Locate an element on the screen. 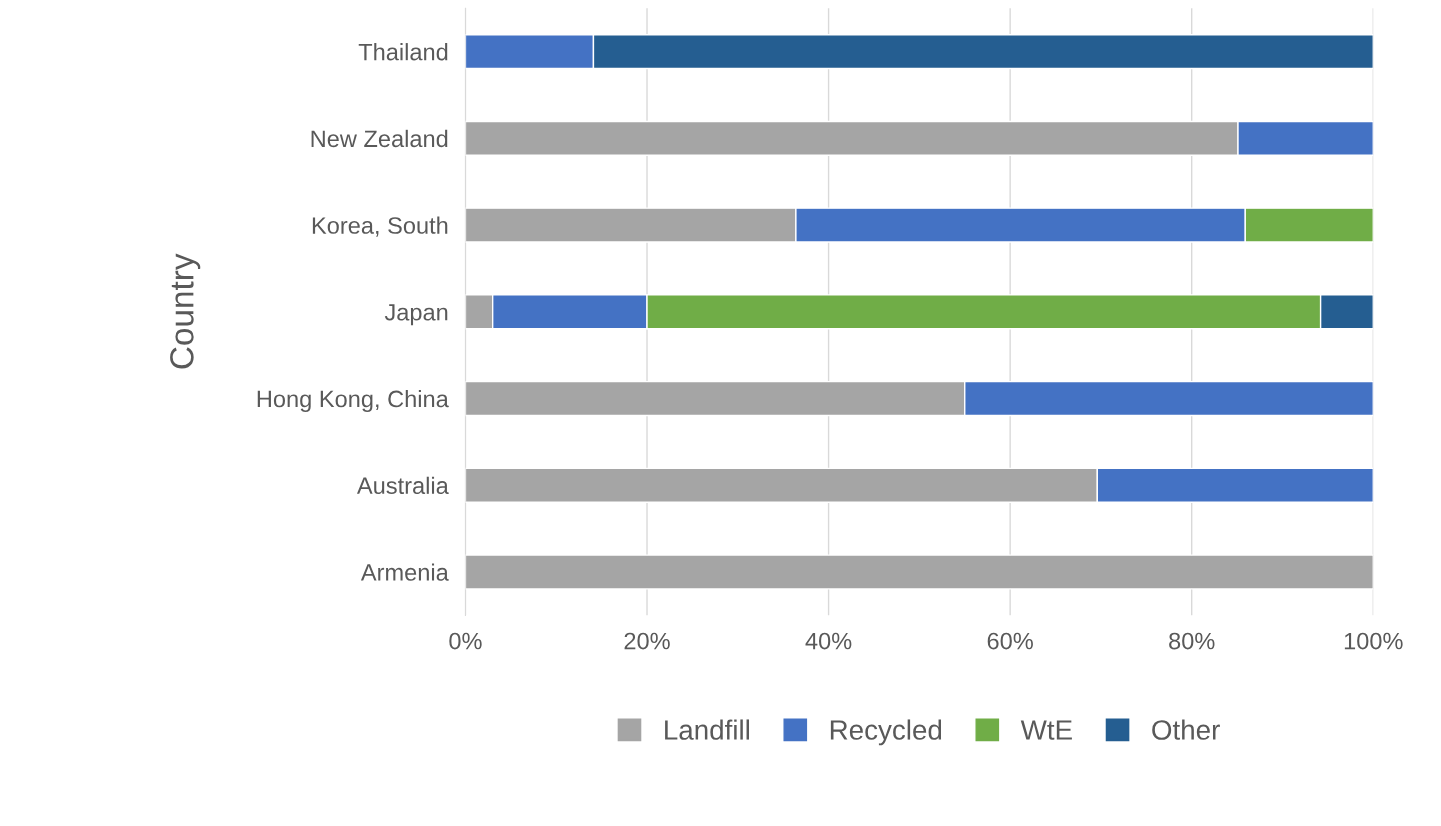  legend-label: Landfill is located at coordinates (707, 729).